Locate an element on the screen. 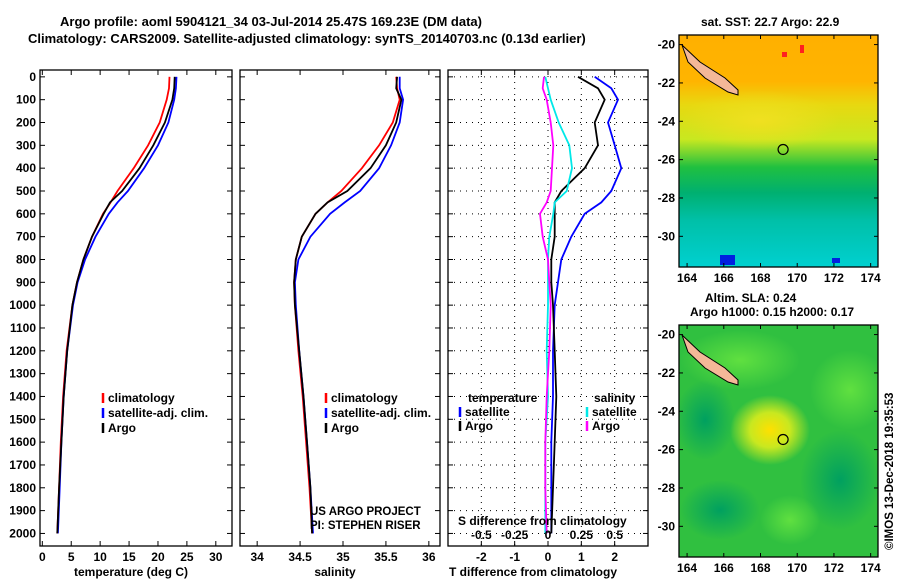  depth-tick-label: 900 is located at coordinates (26, 282).